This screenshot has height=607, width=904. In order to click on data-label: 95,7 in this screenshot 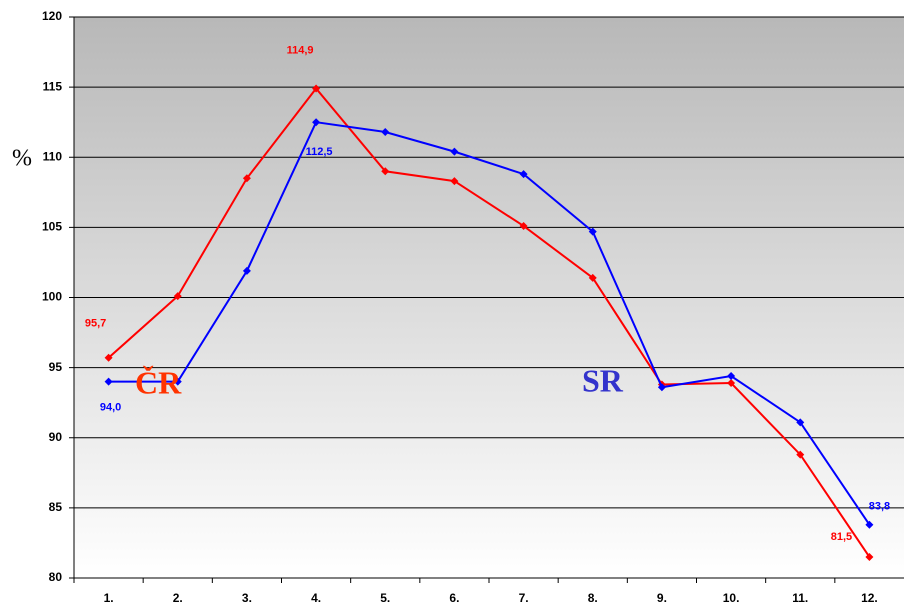, I will do `click(95, 324)`.